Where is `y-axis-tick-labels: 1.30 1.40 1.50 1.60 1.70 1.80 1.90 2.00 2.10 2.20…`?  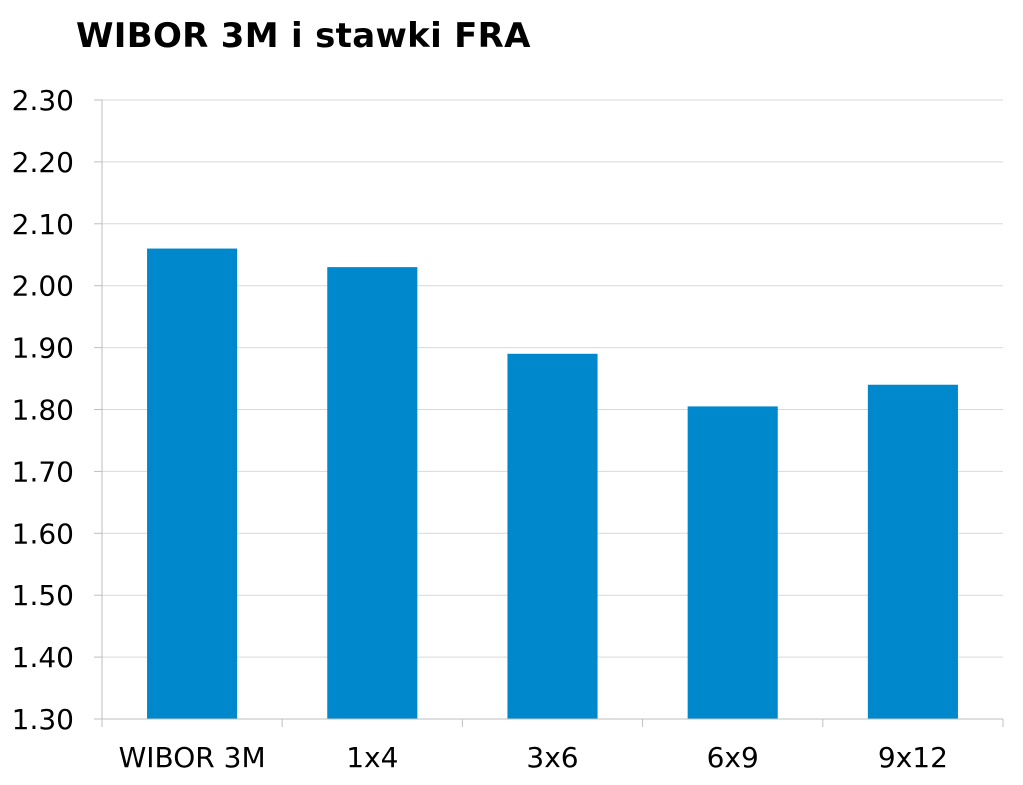 y-axis-tick-labels: 1.30 1.40 1.50 1.60 1.70 1.80 1.90 2.00 2.10 2.20… is located at coordinates (43, 410).